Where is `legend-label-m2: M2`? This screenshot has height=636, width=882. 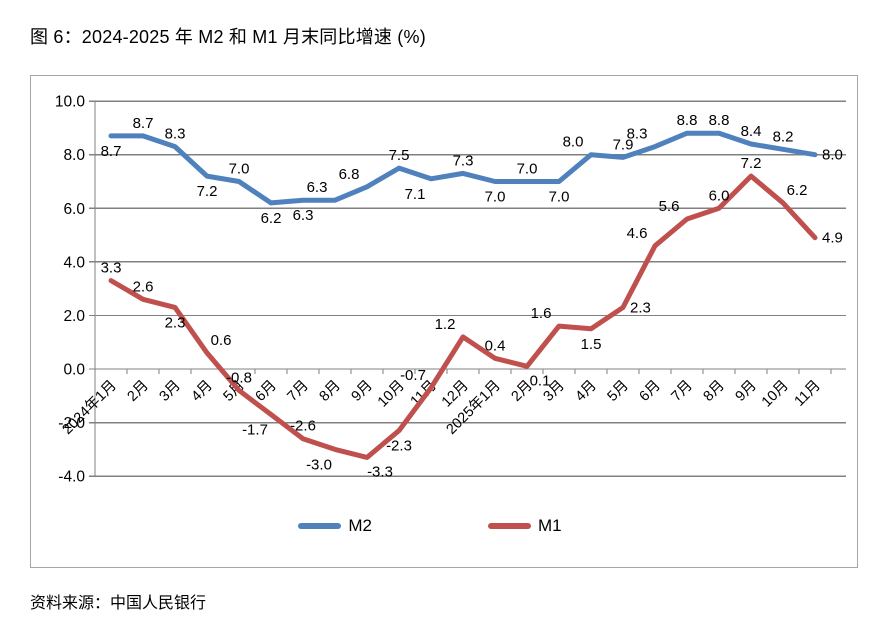
legend-label-m2: M2 is located at coordinates (360, 525).